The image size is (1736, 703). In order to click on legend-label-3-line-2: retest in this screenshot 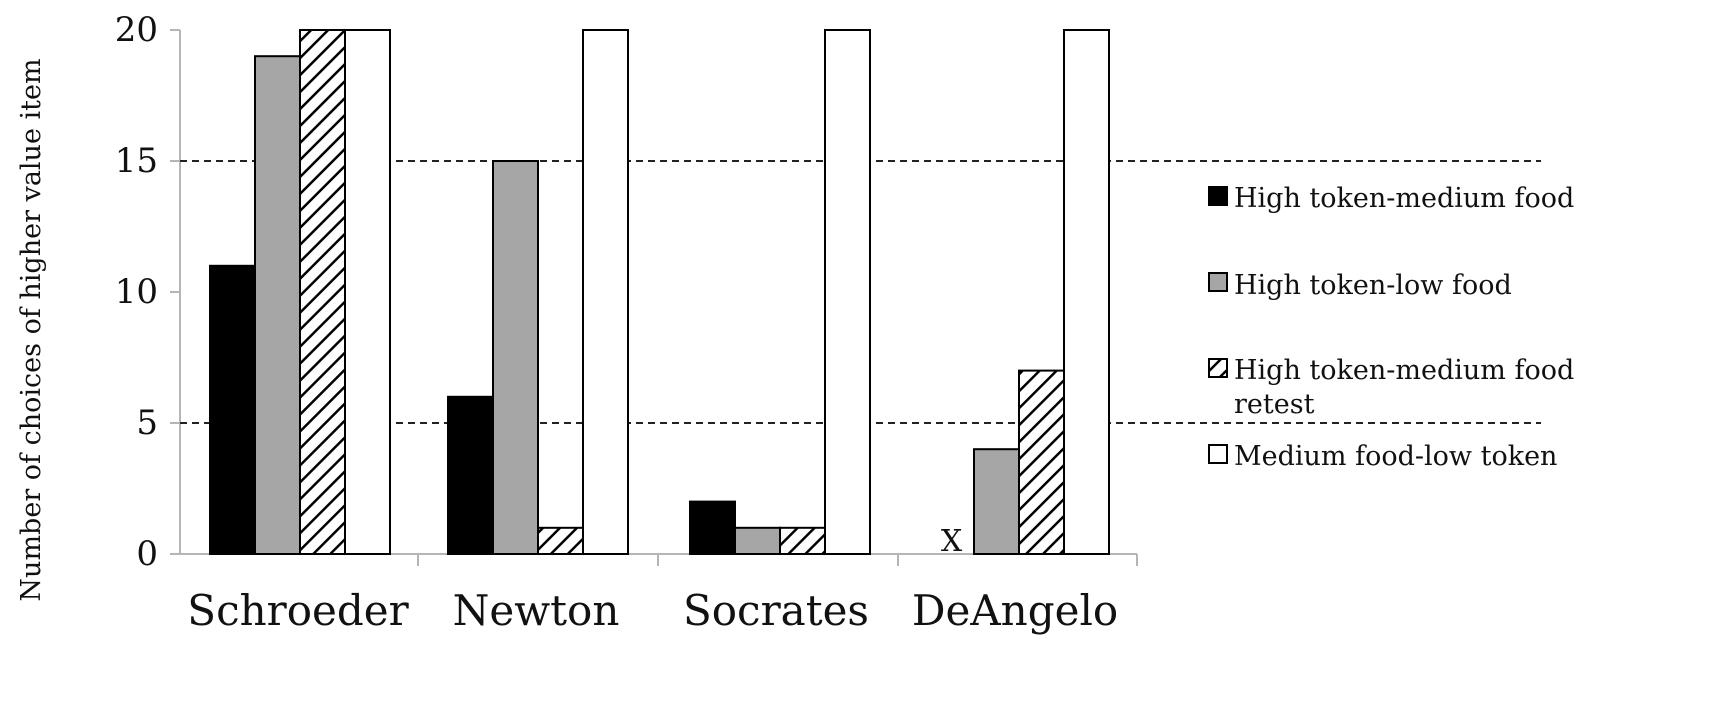, I will do `click(1274, 404)`.